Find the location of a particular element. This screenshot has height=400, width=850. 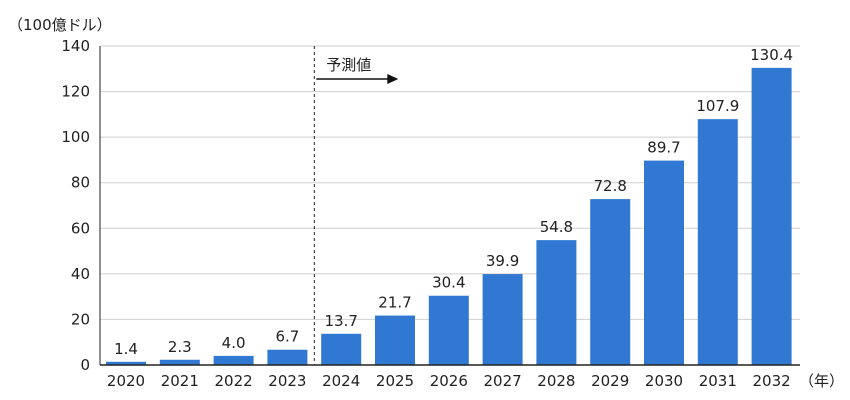

x-tick-label-2029: 2029 is located at coordinates (610, 381).